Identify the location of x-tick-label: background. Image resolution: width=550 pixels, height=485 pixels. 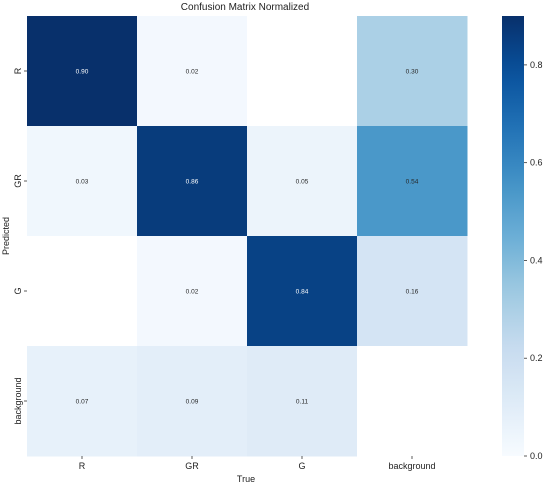
(411, 466).